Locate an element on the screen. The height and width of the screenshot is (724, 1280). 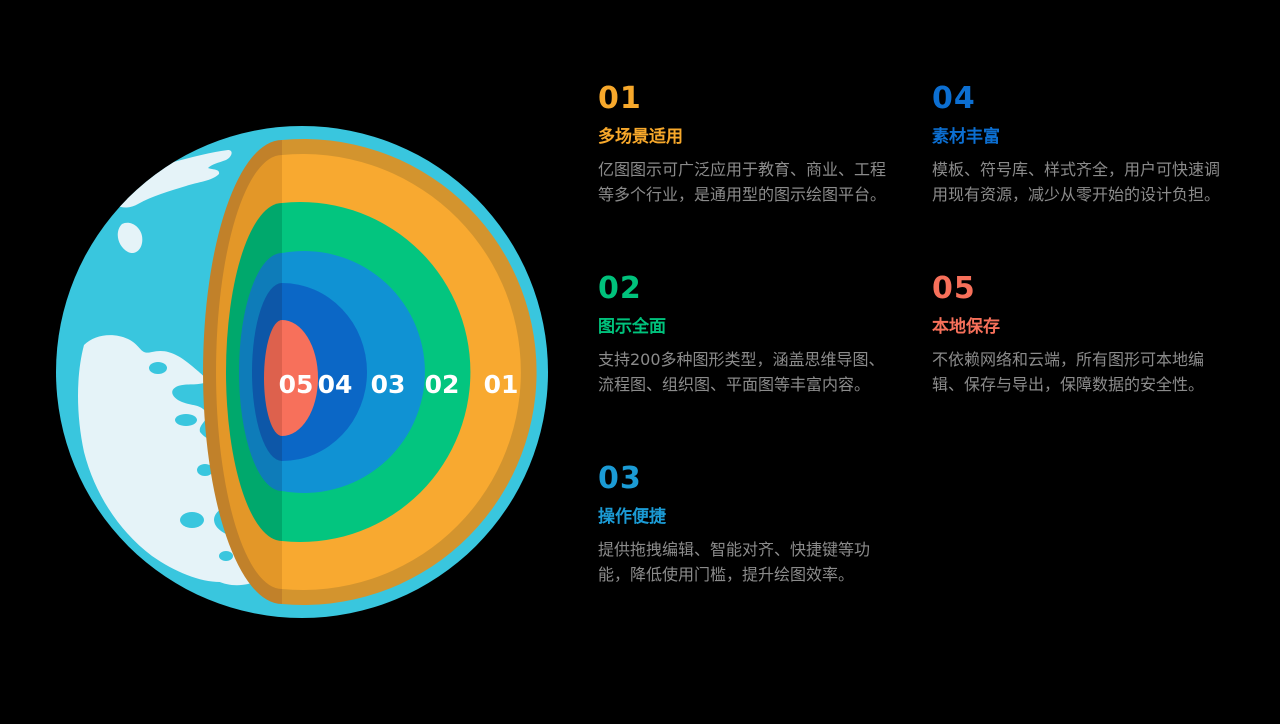
layer-label-01: 01 is located at coordinates (501, 384).